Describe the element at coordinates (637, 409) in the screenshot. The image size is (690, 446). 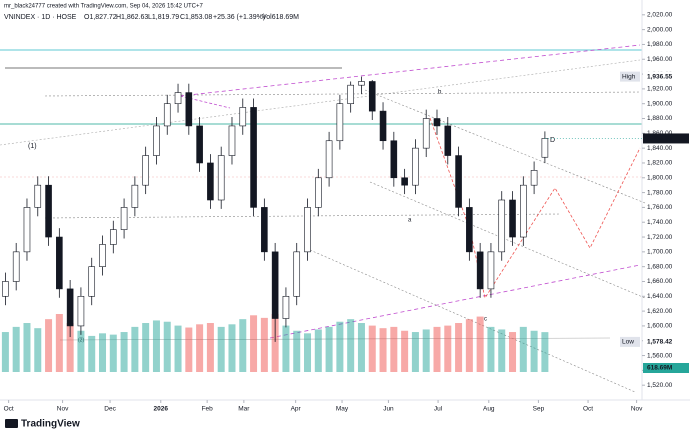
I see `x-tick-label: Nov` at that location.